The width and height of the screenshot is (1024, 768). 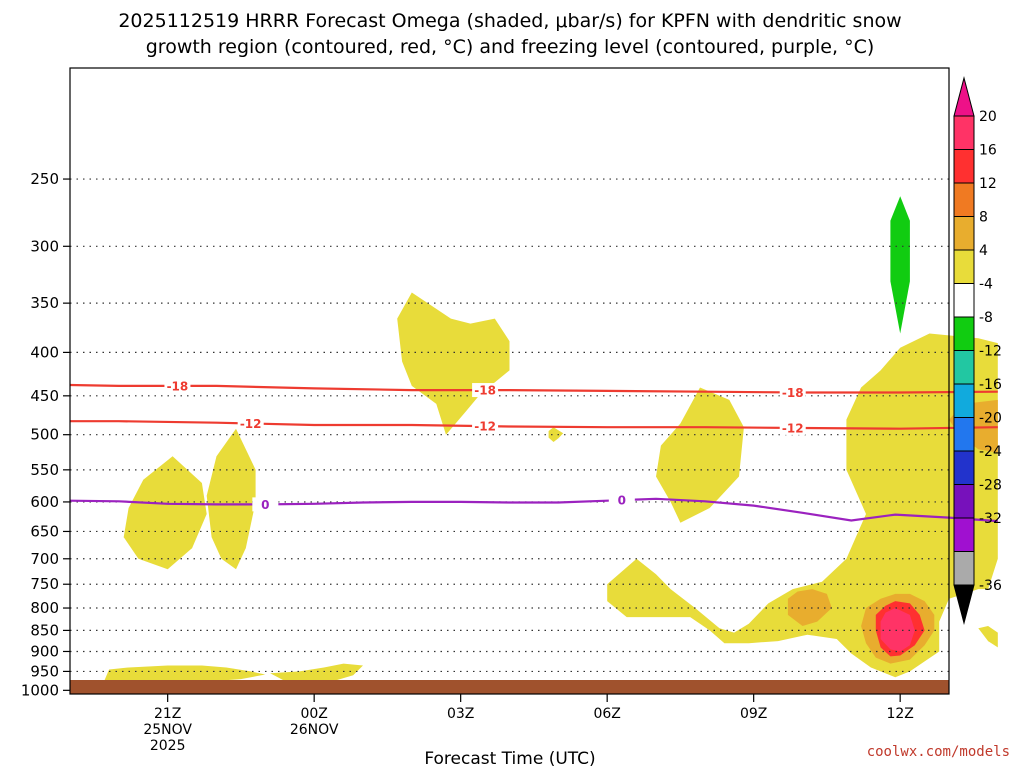 I want to click on x-tick-label-5-0: 12Z, so click(x=899, y=714).